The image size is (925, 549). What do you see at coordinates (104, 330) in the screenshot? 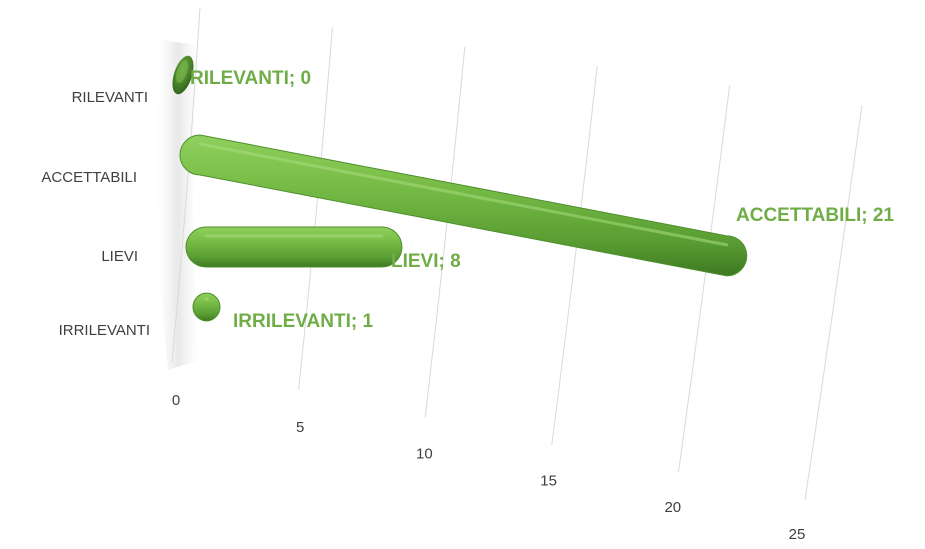
I see `category-label-irrilevanti: IRRILEVANTI` at bounding box center [104, 330].